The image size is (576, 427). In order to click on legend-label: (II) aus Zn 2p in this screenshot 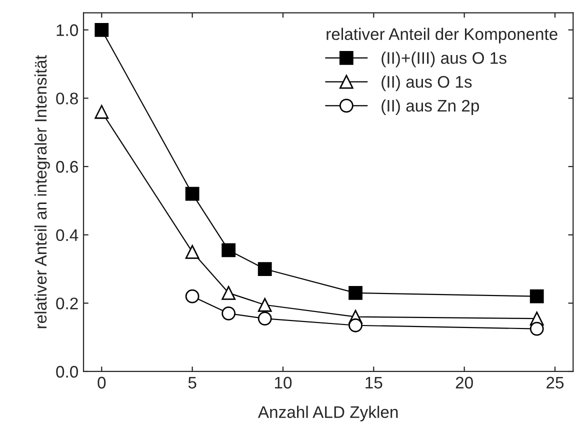, I will do `click(431, 107)`.